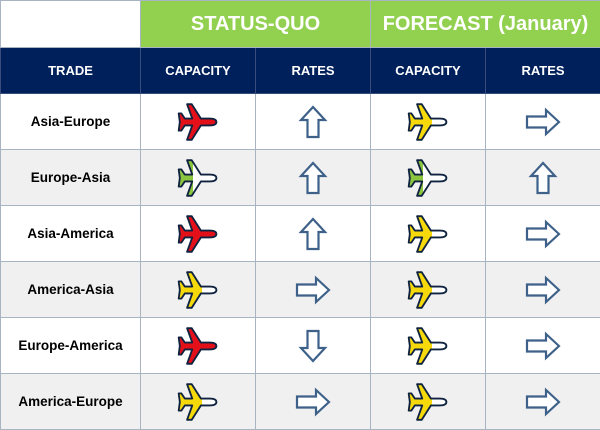 This screenshot has width=600, height=430. What do you see at coordinates (71, 234) in the screenshot?
I see `trade-name: Asia-America` at bounding box center [71, 234].